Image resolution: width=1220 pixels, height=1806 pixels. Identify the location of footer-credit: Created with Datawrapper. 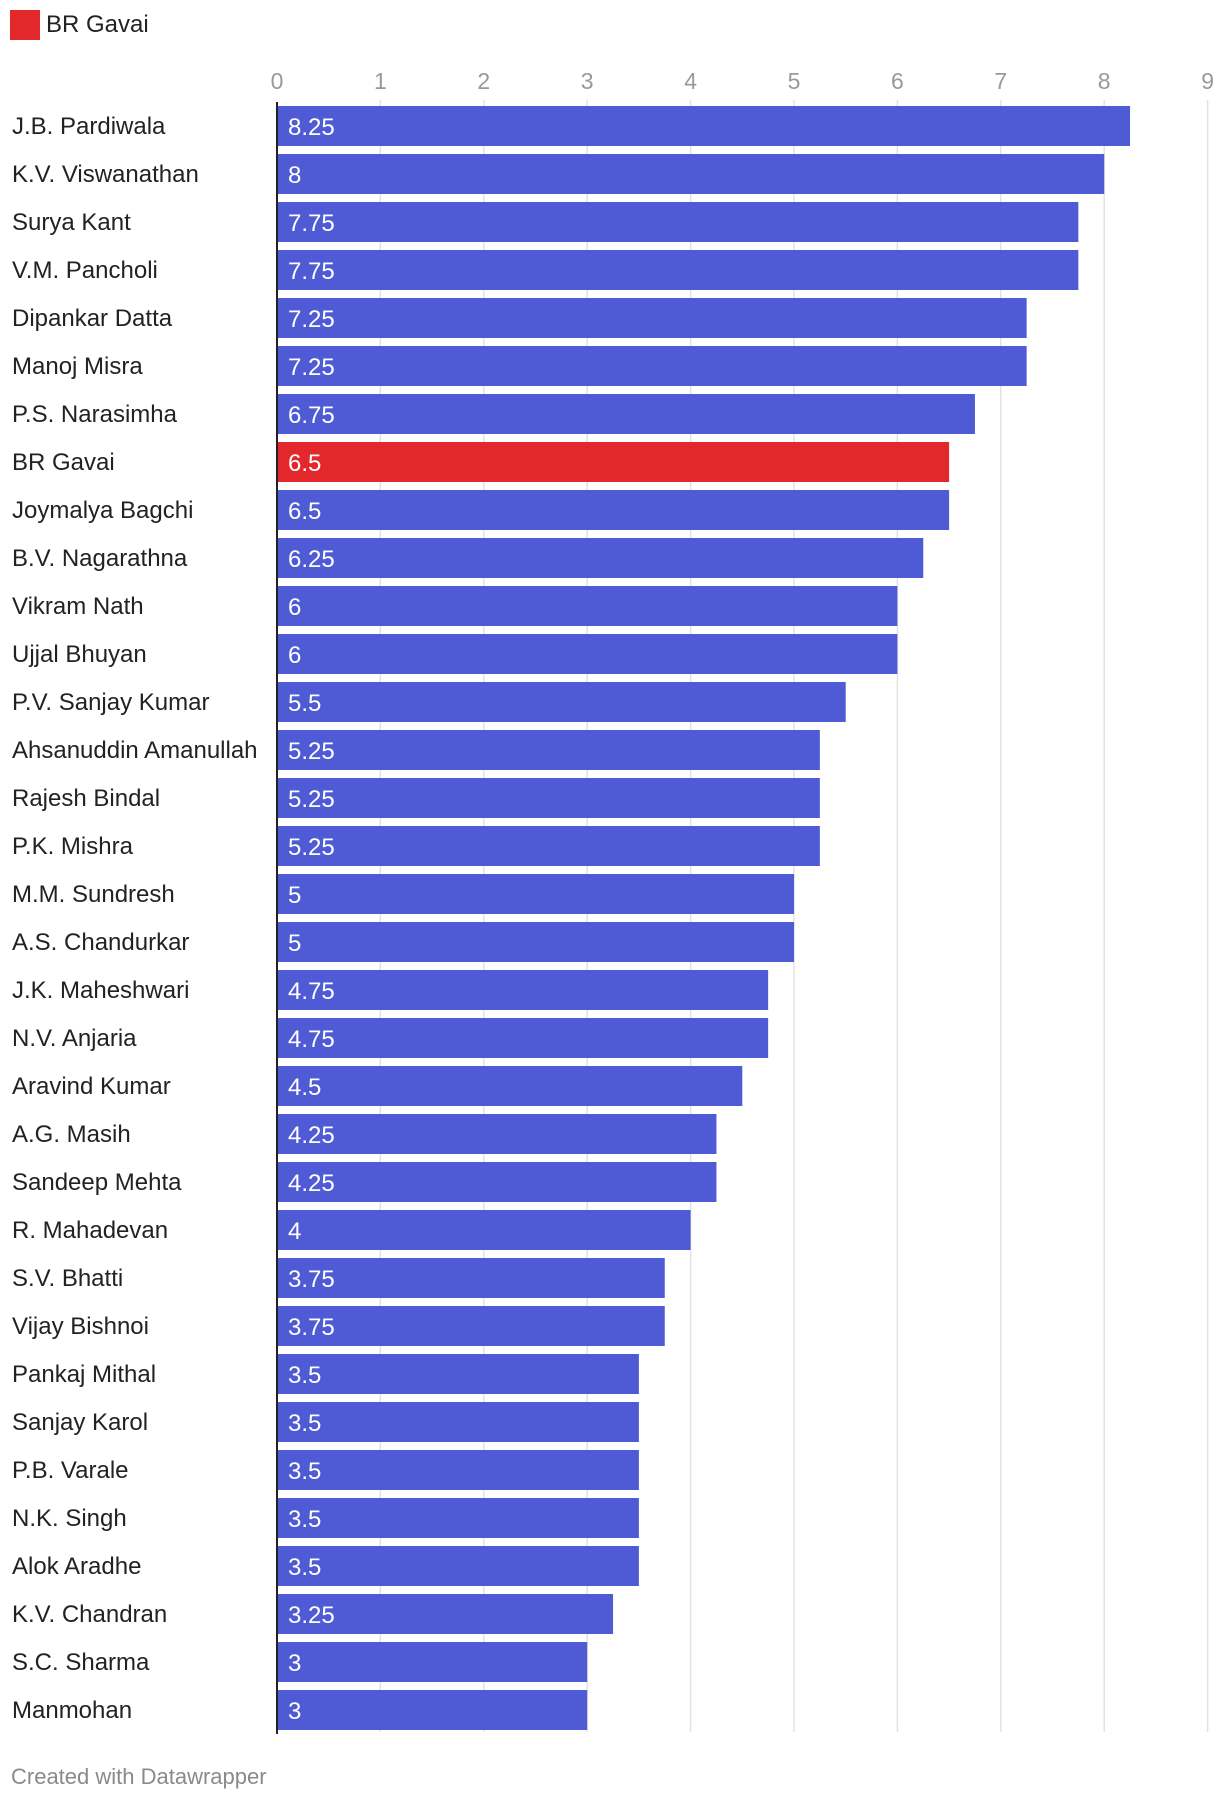
(139, 1776).